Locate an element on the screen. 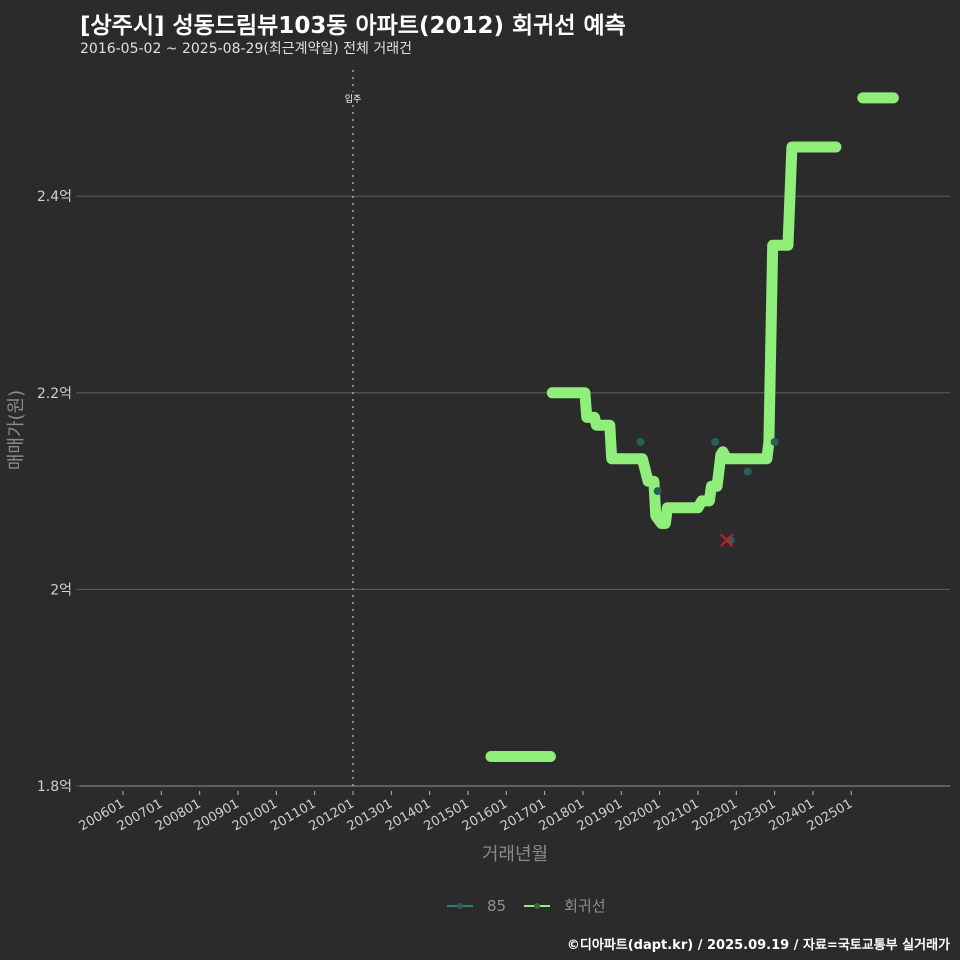  y-tick-label: 2.2억 is located at coordinates (54, 394).